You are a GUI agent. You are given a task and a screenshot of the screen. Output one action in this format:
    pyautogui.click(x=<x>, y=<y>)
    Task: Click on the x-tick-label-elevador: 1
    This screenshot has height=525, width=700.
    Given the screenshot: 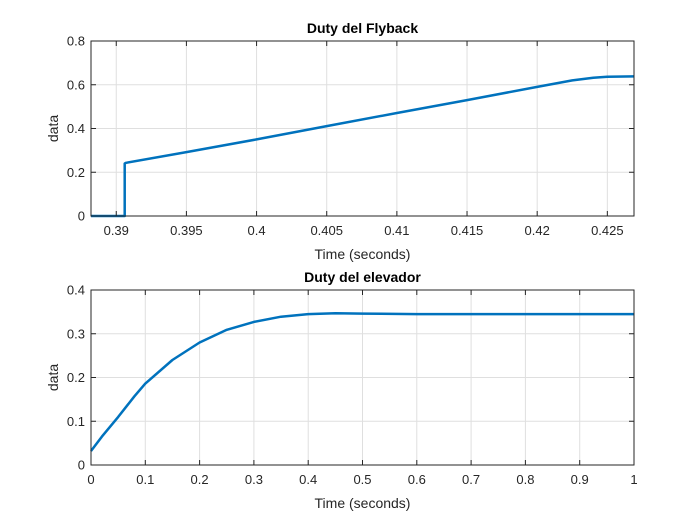 What is the action you would take?
    pyautogui.click(x=633, y=479)
    